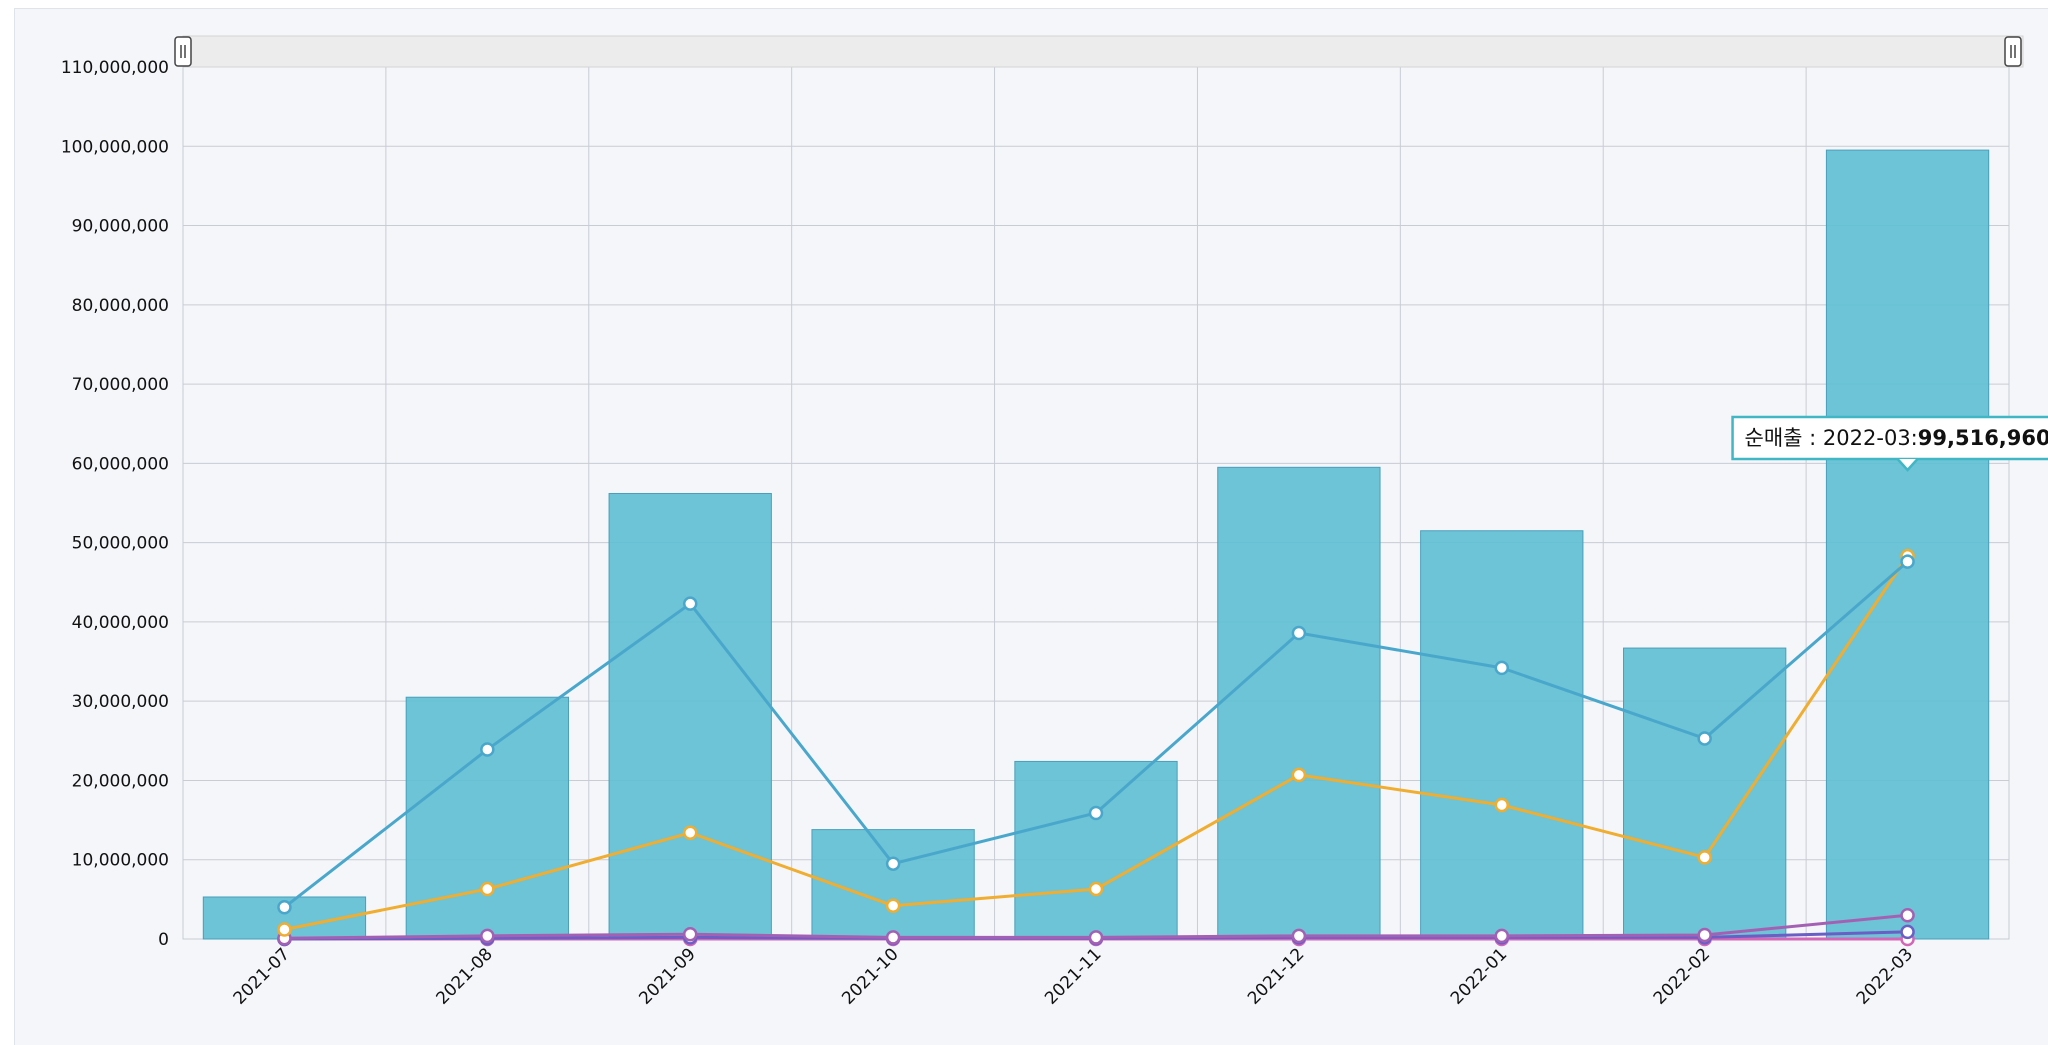 This screenshot has width=2048, height=1045. I want to click on y-tick-label: 30,000,000, so click(120, 702).